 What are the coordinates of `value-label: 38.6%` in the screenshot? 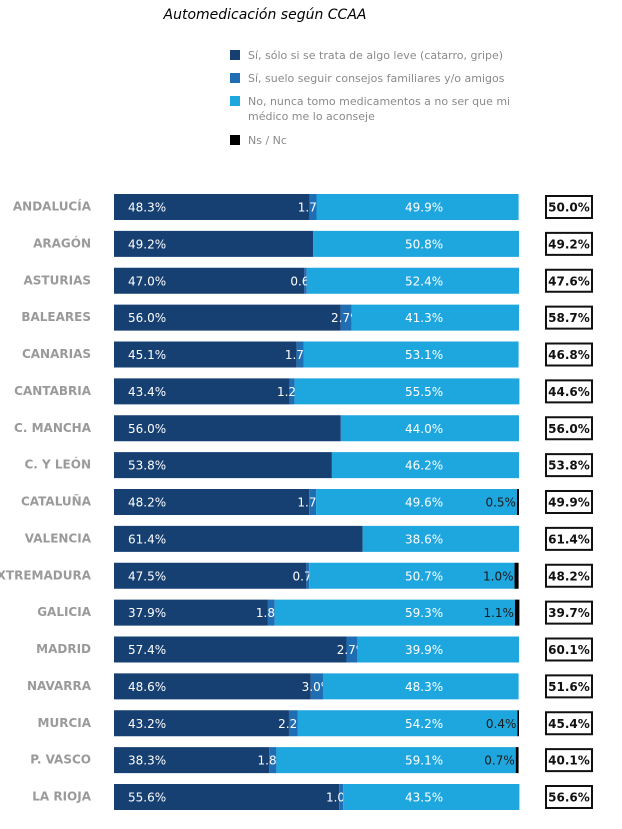 It's located at (424, 539).